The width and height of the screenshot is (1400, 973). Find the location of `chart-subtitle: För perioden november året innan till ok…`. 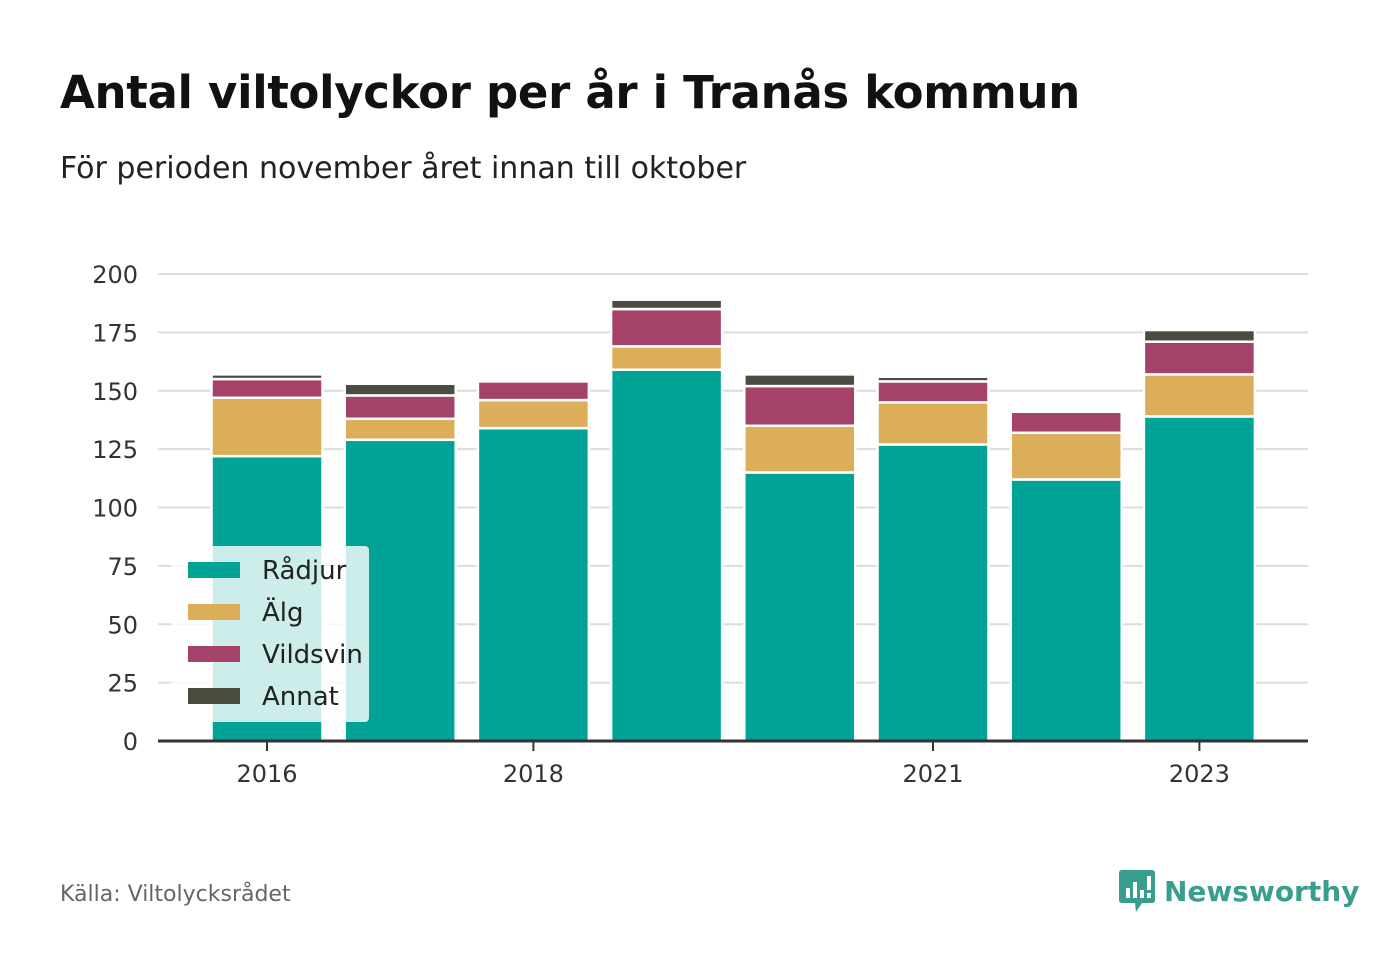

chart-subtitle: För perioden november året innan till ok… is located at coordinates (403, 168).